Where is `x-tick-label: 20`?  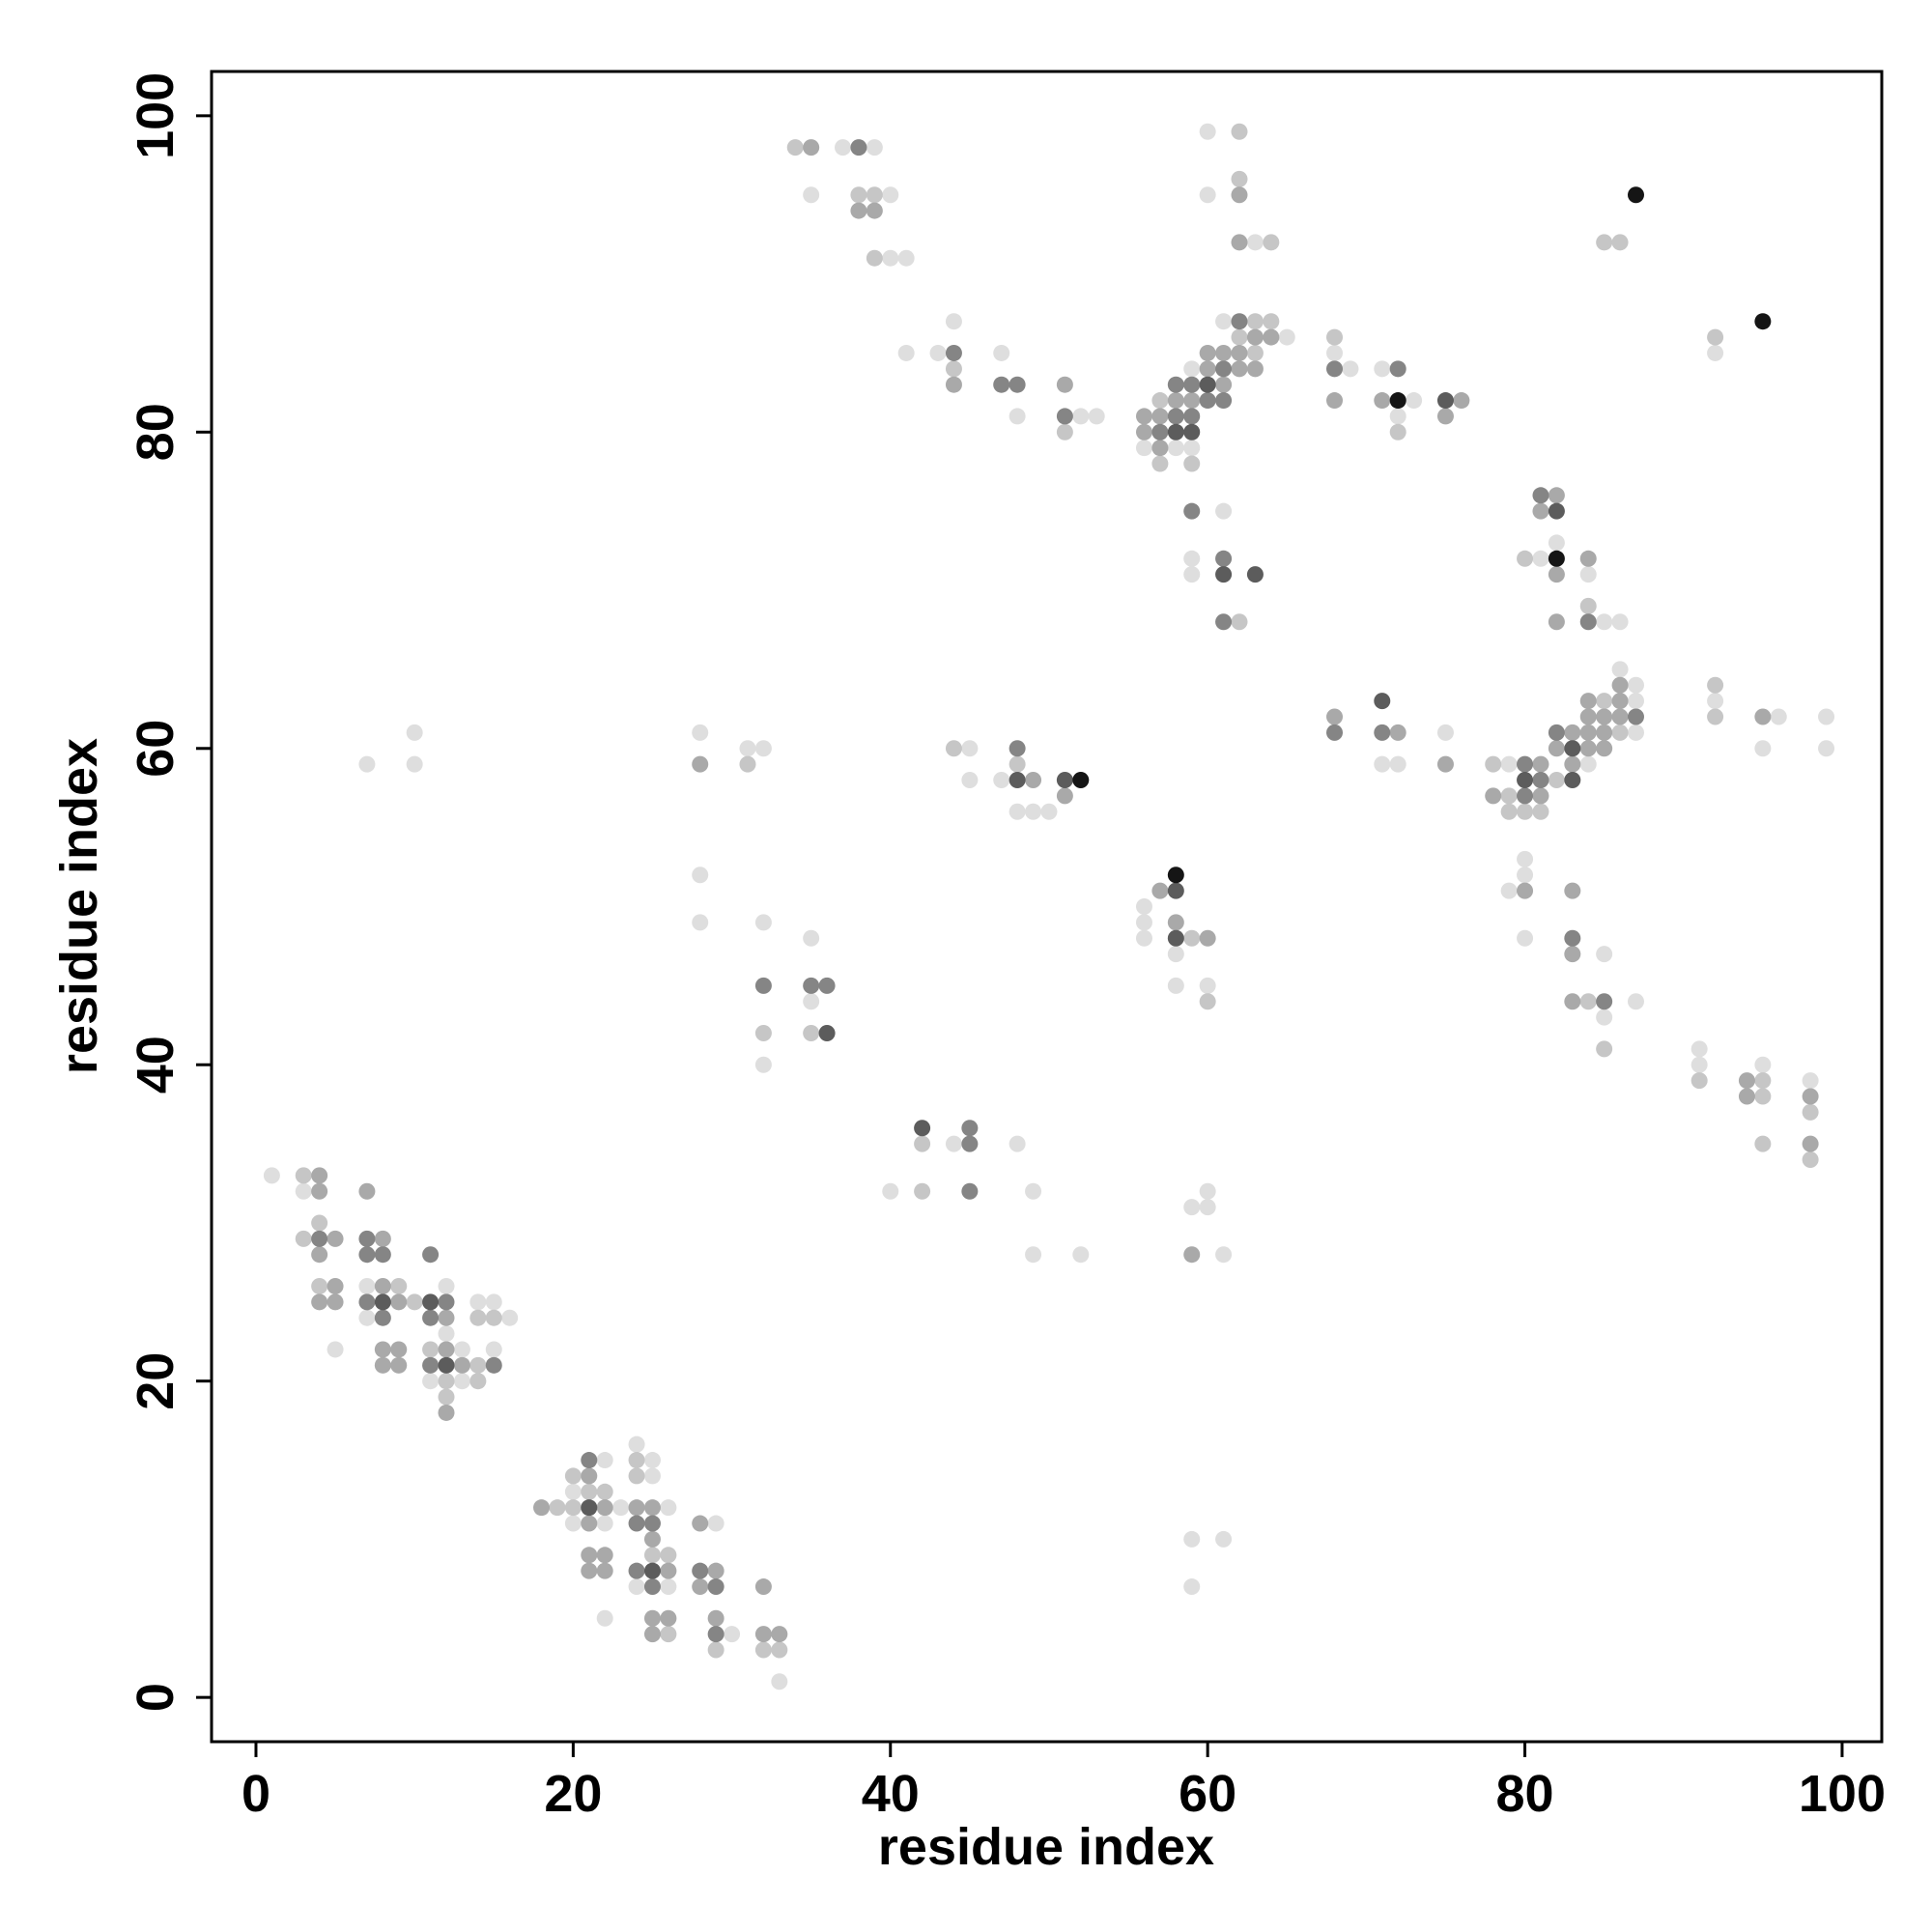 x-tick-label: 20 is located at coordinates (573, 1794).